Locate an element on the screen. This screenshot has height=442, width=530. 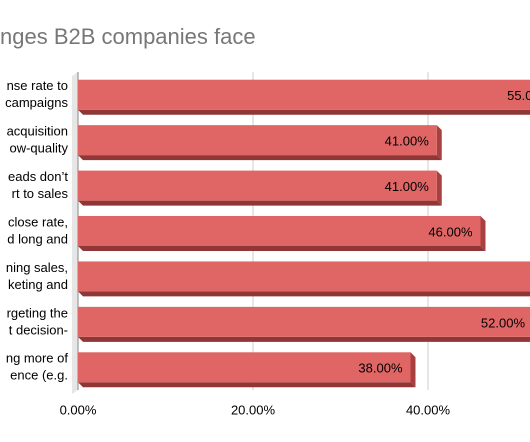
y-tick-label: campaigns is located at coordinates (36, 102).